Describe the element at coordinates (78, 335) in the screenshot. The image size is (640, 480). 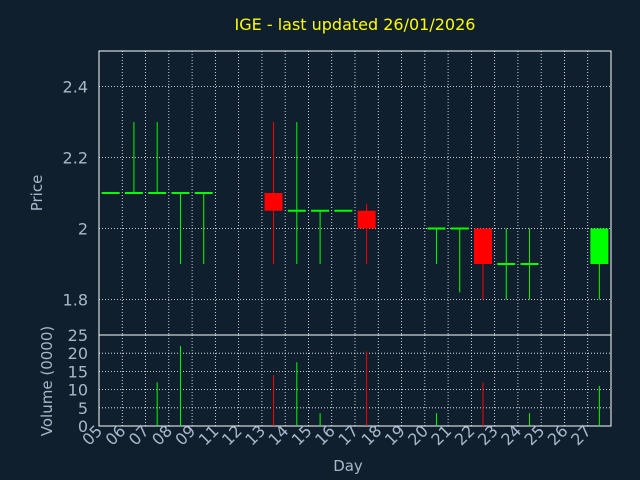
I see `volume-tick-label: 25` at that location.